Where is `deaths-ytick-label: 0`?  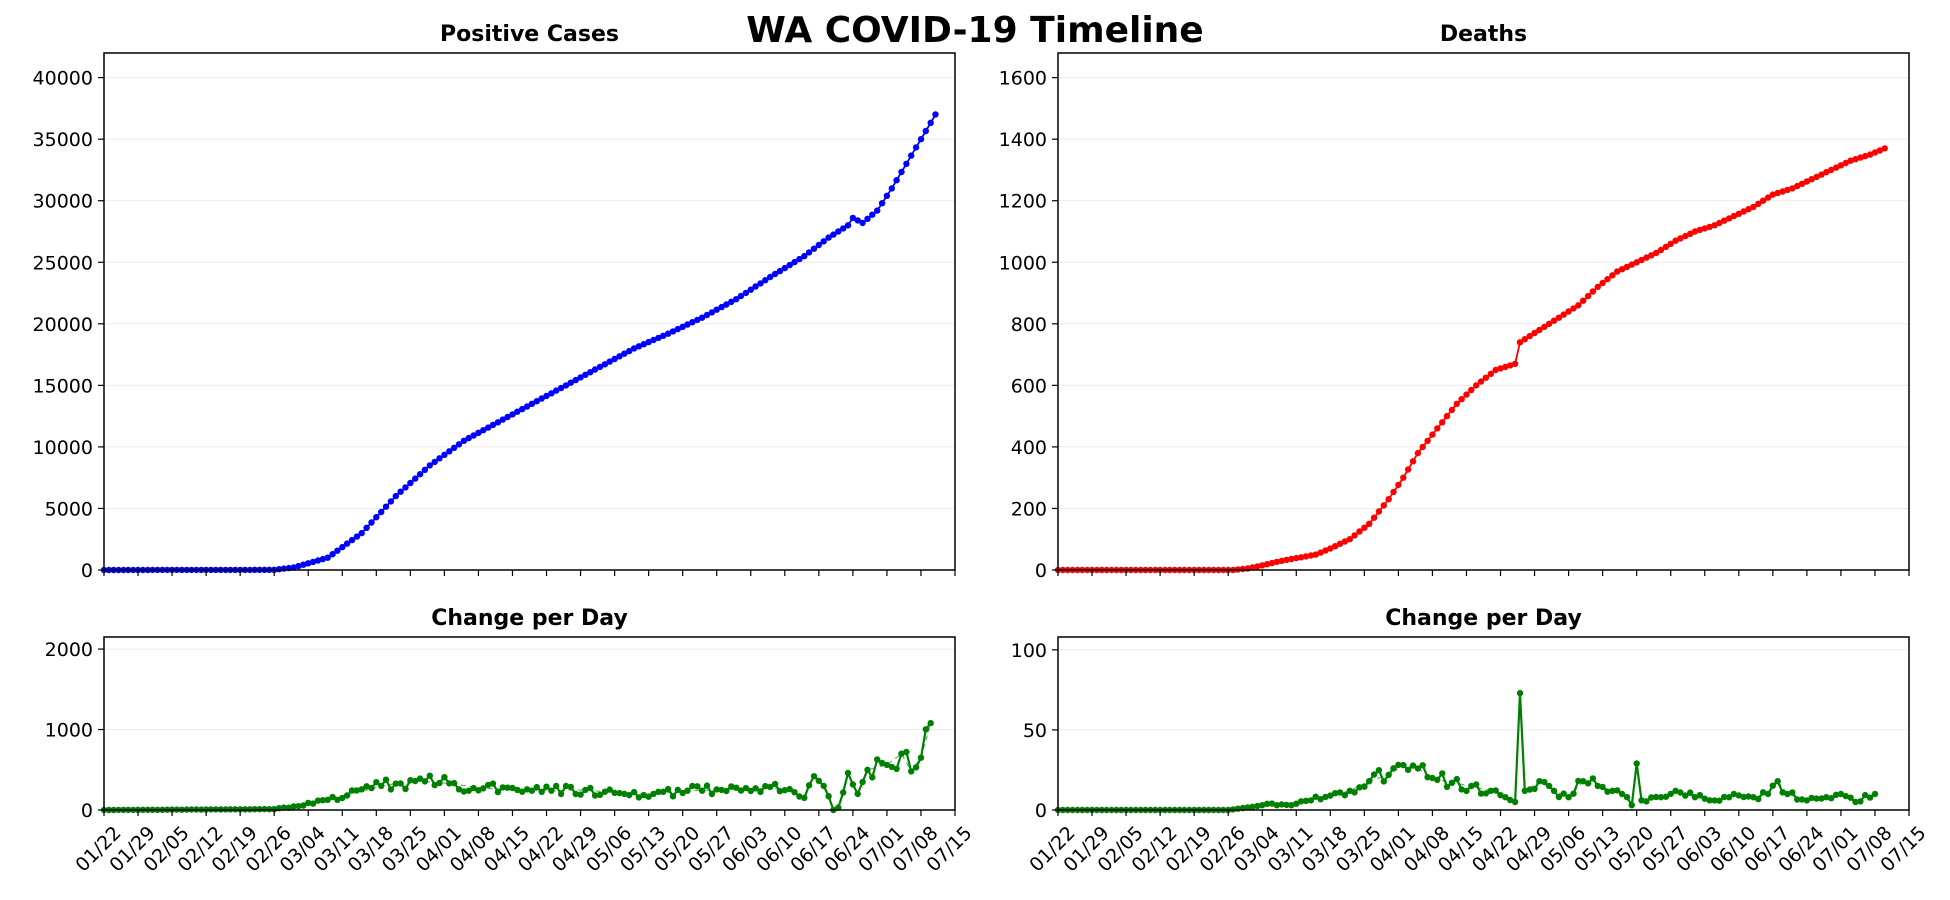
deaths-ytick-label: 0 is located at coordinates (1041, 571).